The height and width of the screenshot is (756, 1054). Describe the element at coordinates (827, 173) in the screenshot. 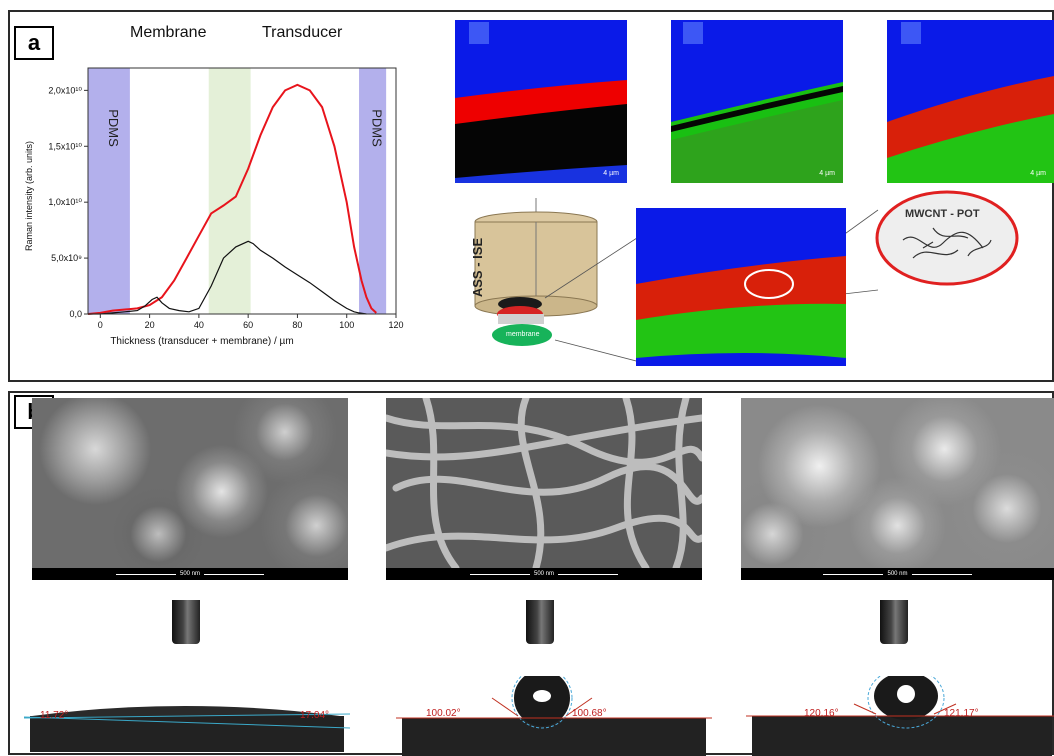

I see `map-2-scale: 4 µm` at that location.